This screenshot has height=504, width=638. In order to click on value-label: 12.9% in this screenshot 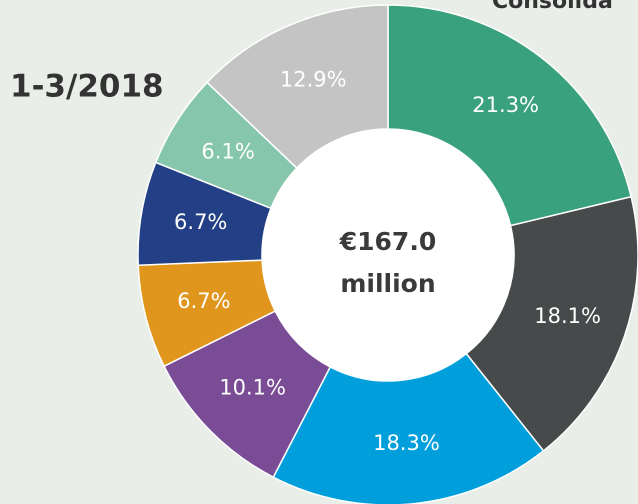, I will do `click(313, 79)`.